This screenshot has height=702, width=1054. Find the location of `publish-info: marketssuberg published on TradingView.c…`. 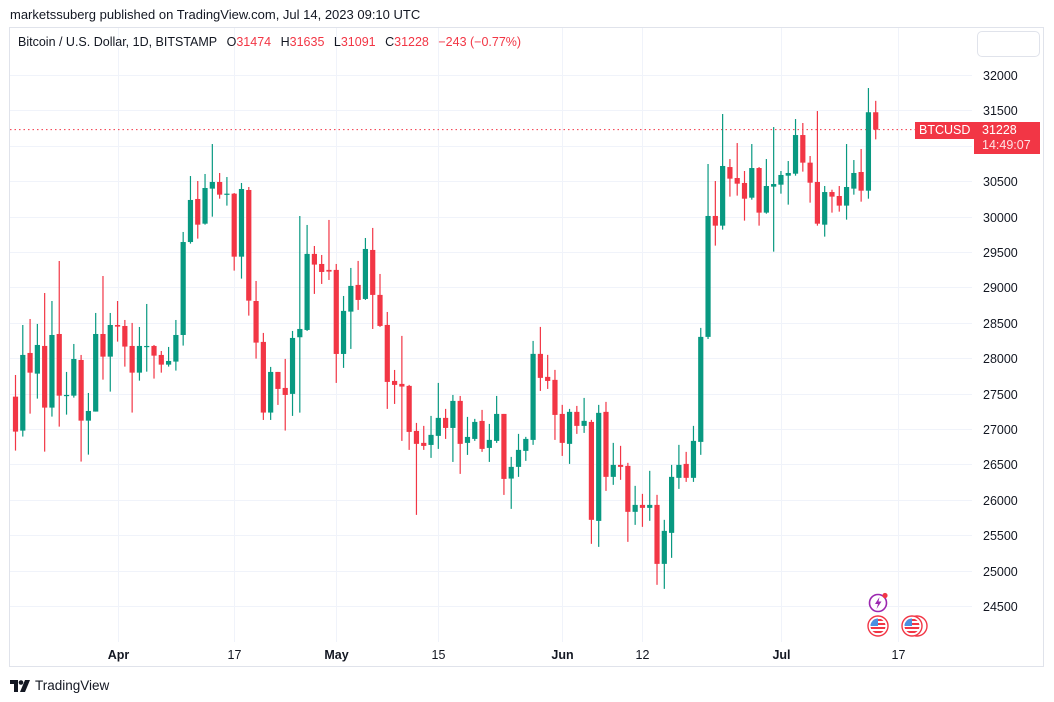

publish-info: marketssuberg published on TradingView.c… is located at coordinates (215, 14).